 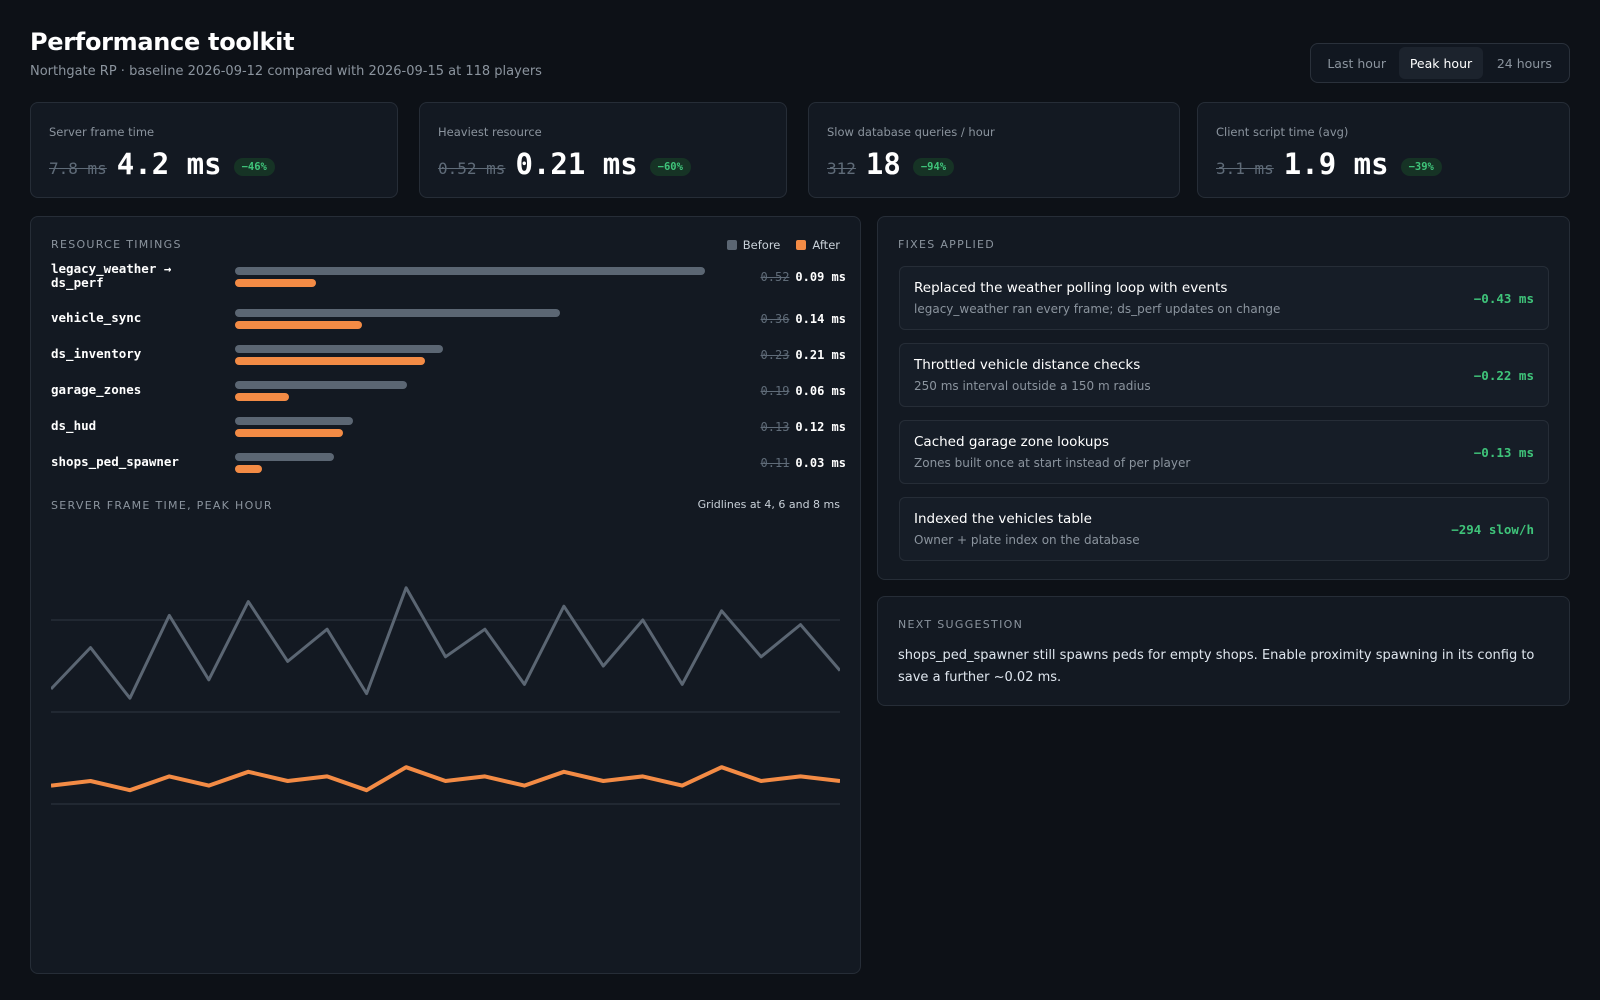 I want to click on kpi-card-heaviest-resource: Heaviest resource 0.52 ms 0.21 ms −60%, so click(x=603, y=150).